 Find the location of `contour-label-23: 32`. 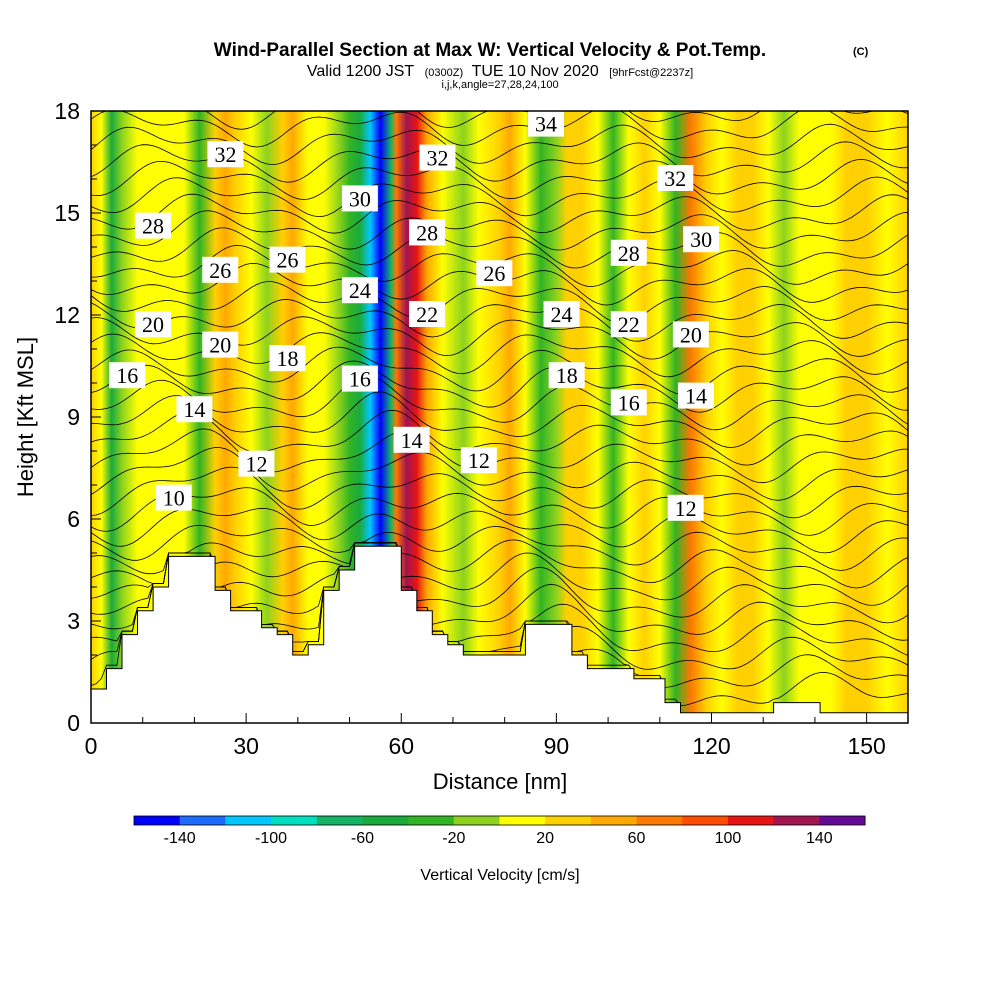

contour-label-23: 32 is located at coordinates (675, 178).